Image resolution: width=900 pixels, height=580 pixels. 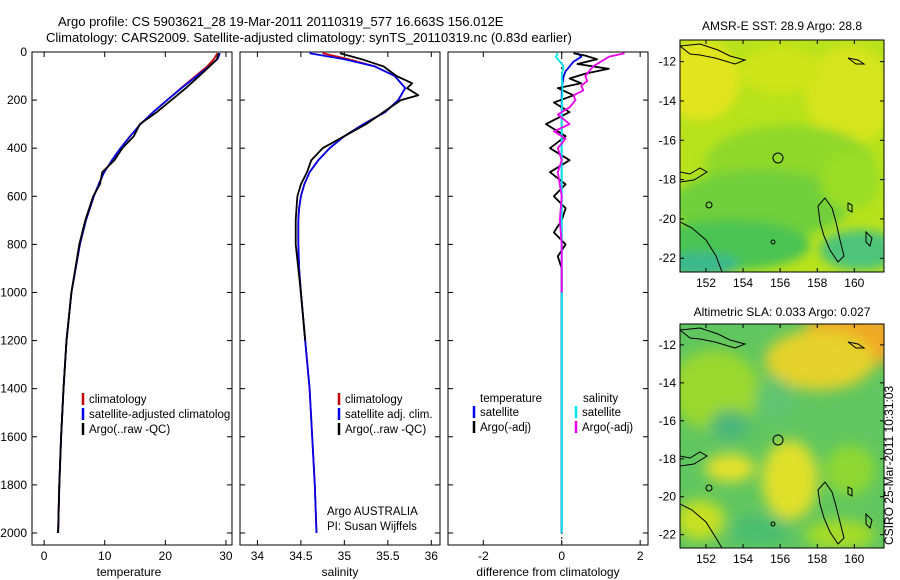 I want to click on sla-map-panel: Altimetric SLA: 0.033 Argo: 0.027, so click(x=772, y=435).